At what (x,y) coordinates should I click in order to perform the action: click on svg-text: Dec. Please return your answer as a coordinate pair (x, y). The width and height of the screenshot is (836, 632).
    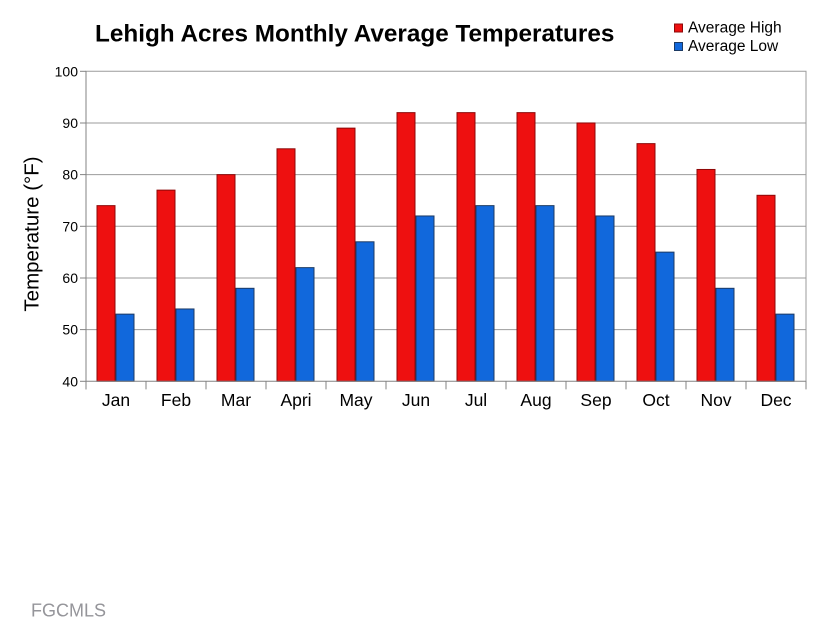
    Looking at the image, I should click on (775, 400).